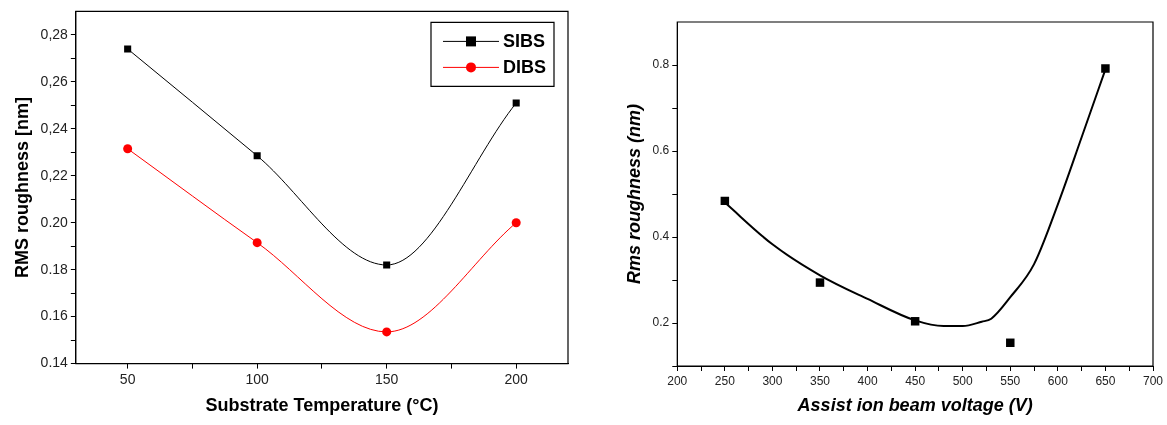 The image size is (1167, 425). I want to click on x-axis-title: Substrate Temperature (°C), so click(322, 405).